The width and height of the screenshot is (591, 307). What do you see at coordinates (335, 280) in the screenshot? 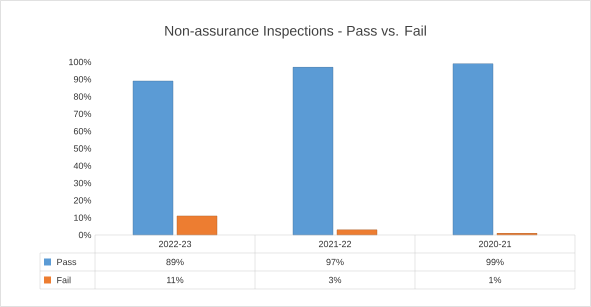
I see `data-label: 3%` at bounding box center [335, 280].